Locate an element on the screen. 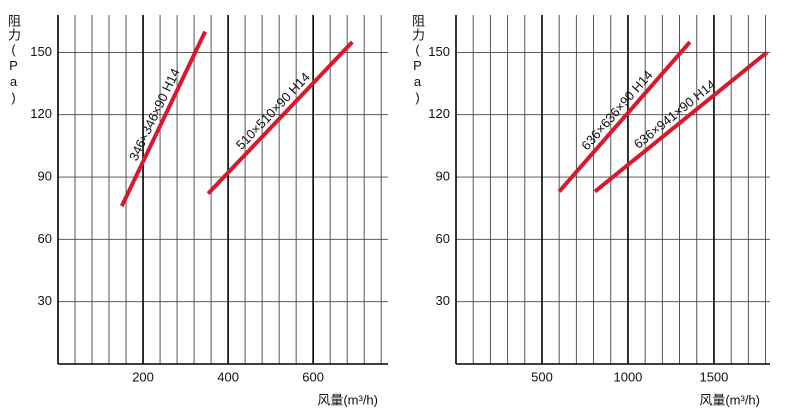 This screenshot has height=413, width=794. x-tick-label: 1000 is located at coordinates (627, 376).